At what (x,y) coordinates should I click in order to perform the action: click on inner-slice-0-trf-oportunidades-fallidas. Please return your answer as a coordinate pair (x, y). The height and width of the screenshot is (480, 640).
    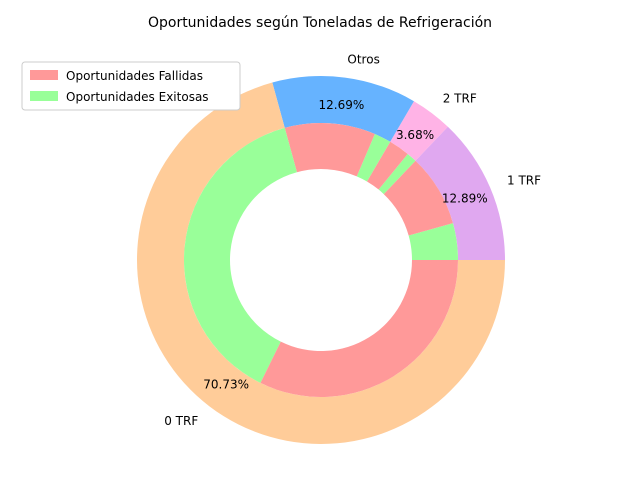
    Looking at the image, I should click on (359, 328).